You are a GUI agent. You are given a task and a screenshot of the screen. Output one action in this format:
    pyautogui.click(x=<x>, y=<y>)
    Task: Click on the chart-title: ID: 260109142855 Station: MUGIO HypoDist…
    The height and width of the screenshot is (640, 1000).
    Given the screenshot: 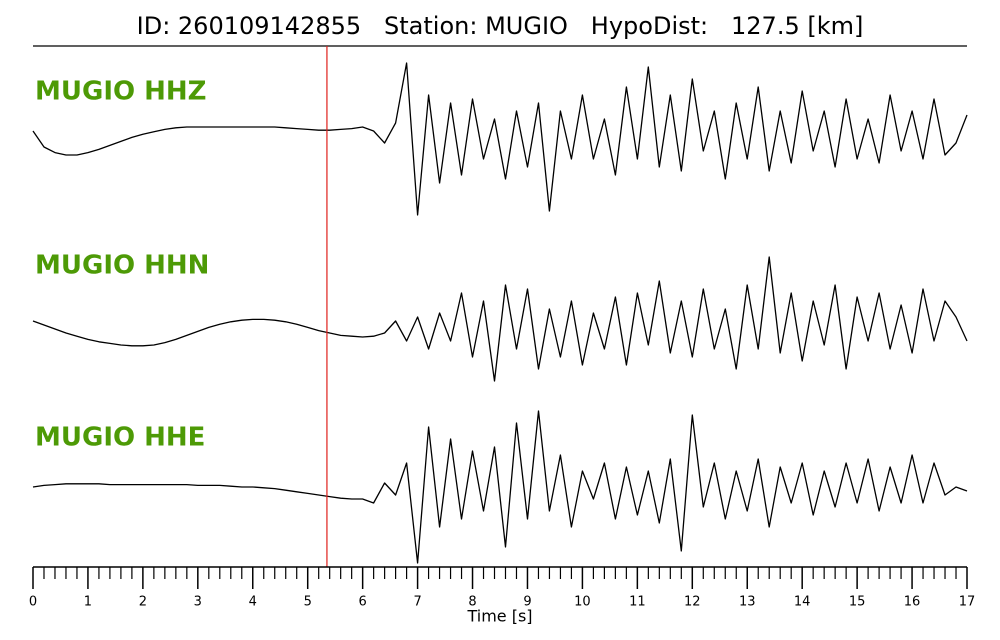 What is the action you would take?
    pyautogui.click(x=500, y=26)
    